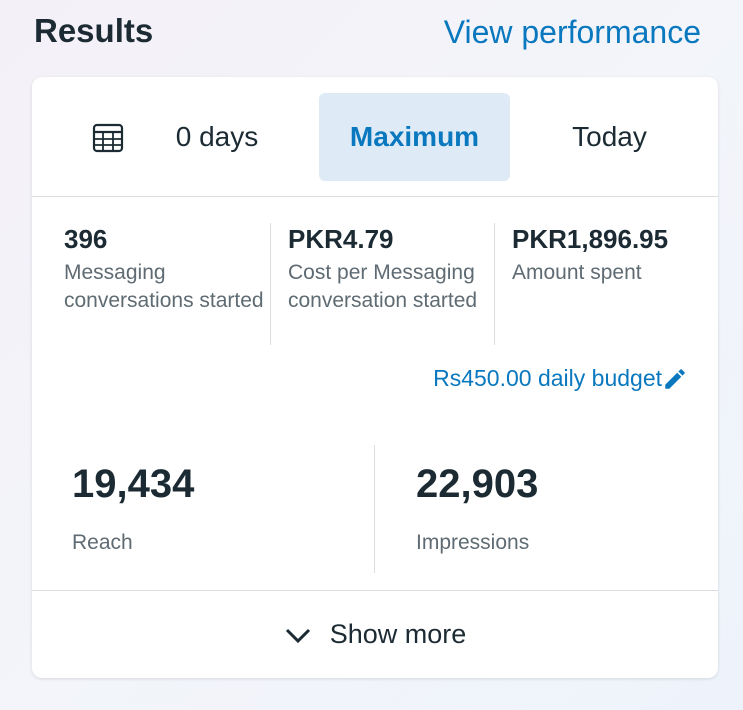 This screenshot has width=743, height=710. I want to click on budget-text: Rs450.00 daily budget, so click(547, 378).